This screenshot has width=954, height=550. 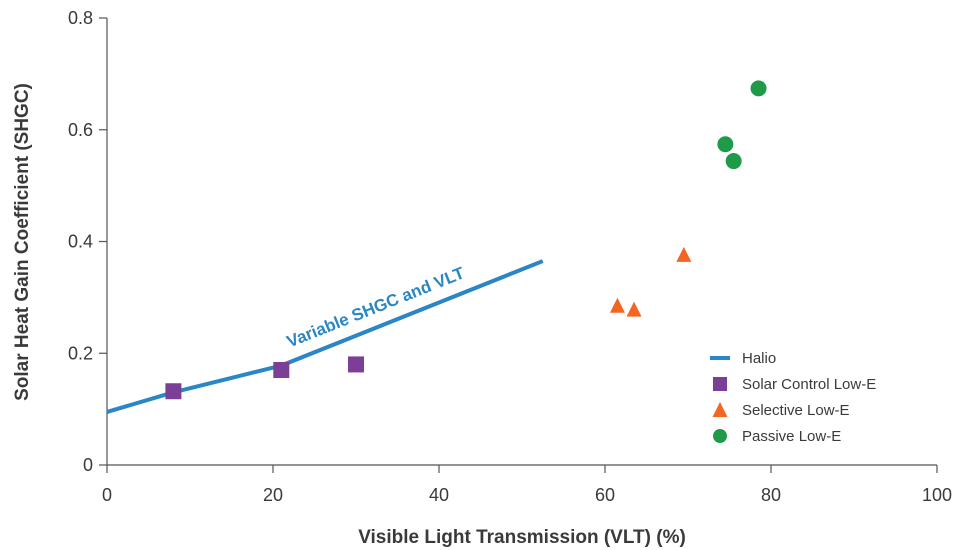 What do you see at coordinates (720, 409) in the screenshot?
I see `legend-swatch-selective-low-e` at bounding box center [720, 409].